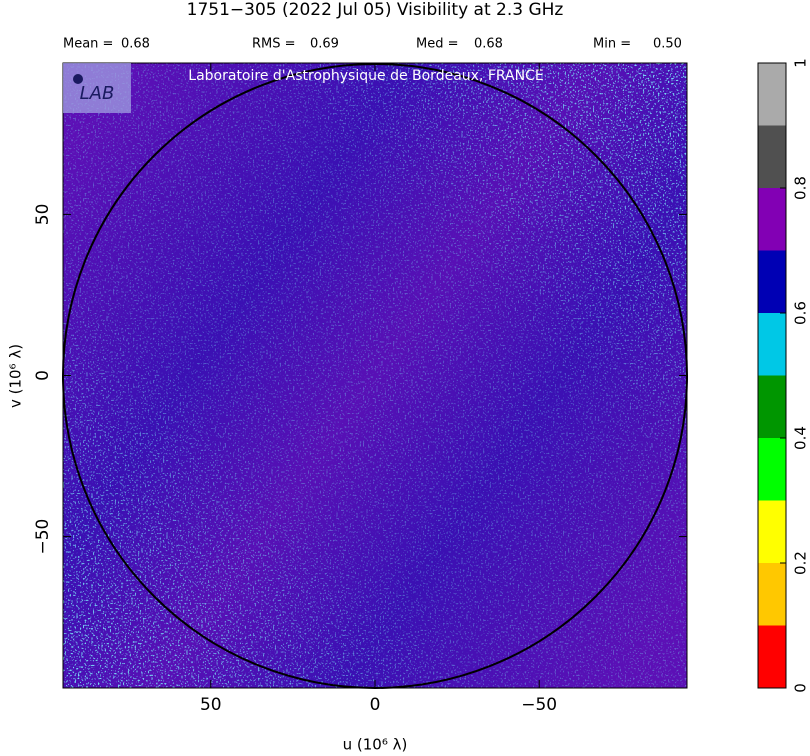  What do you see at coordinates (375, 705) in the screenshot?
I see `x-tick-label: 0` at bounding box center [375, 705].